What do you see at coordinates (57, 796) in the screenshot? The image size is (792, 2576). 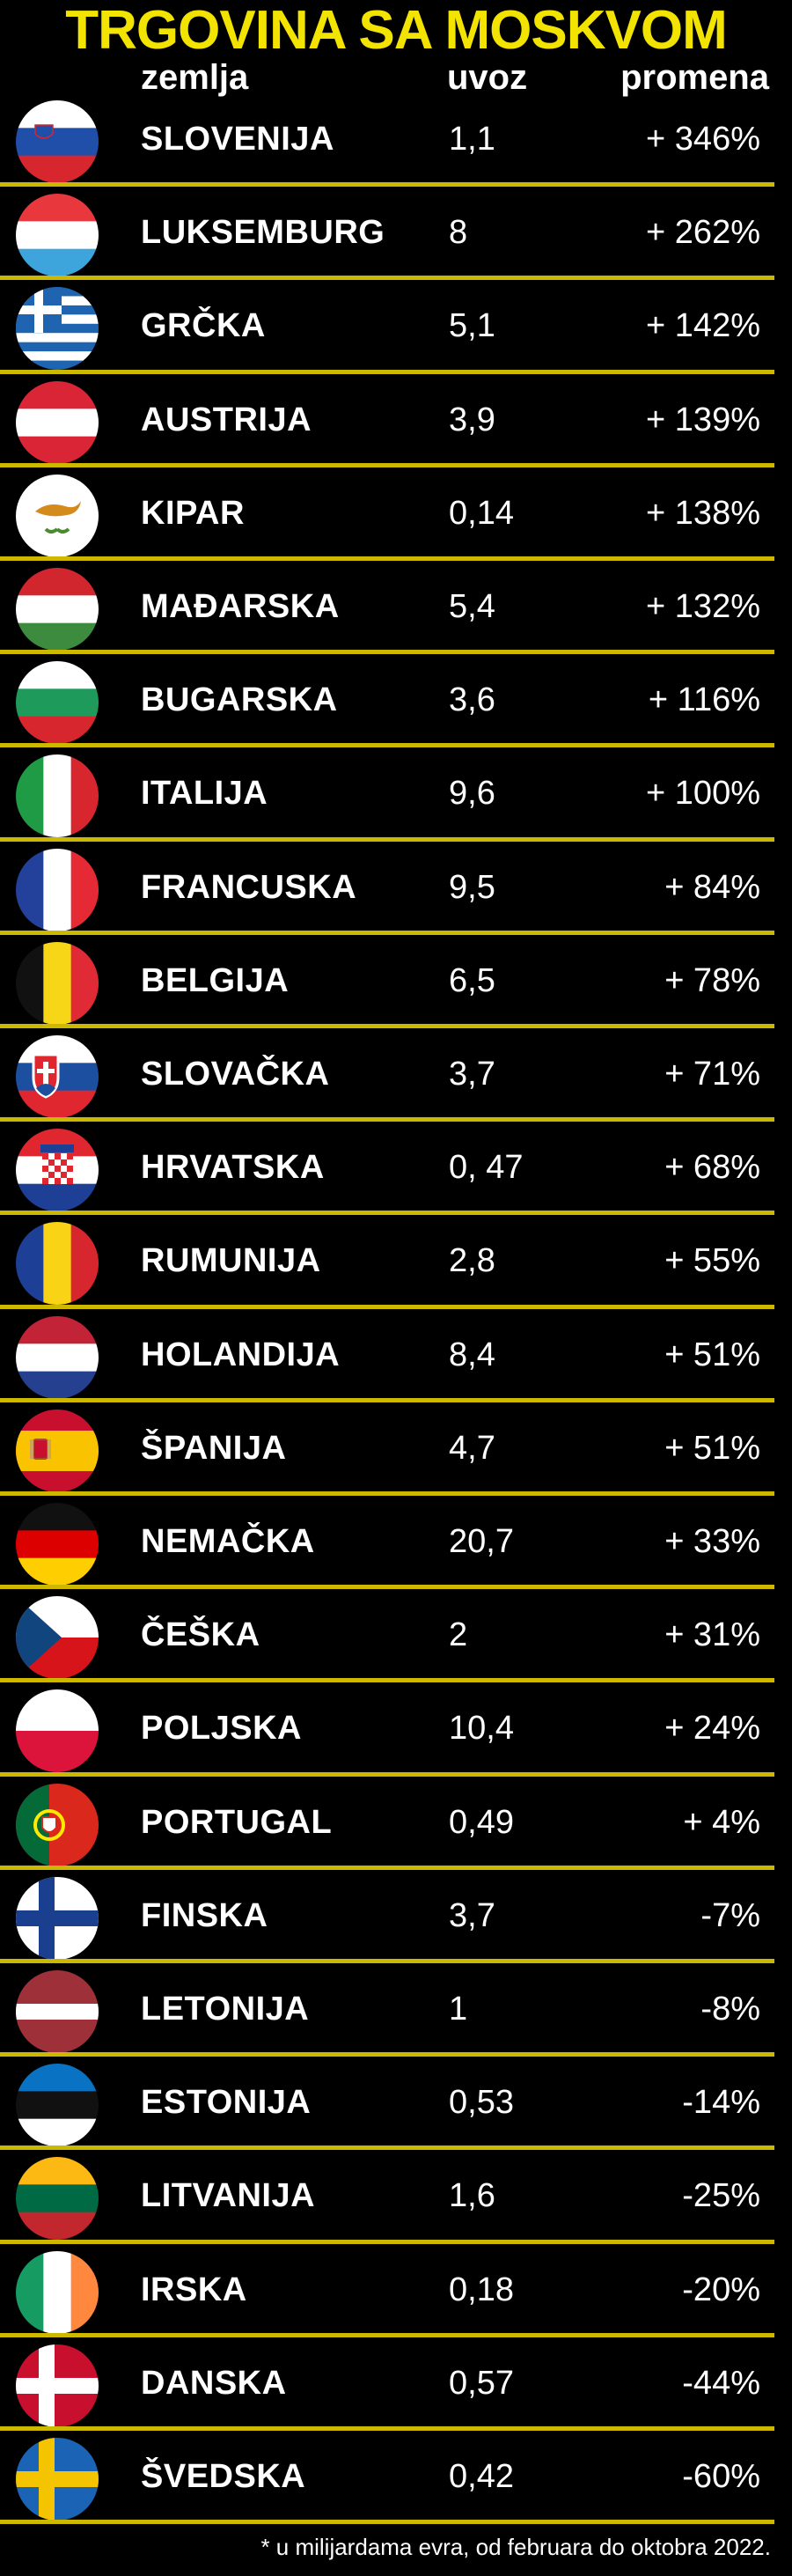 I see `italy-flag-icon` at bounding box center [57, 796].